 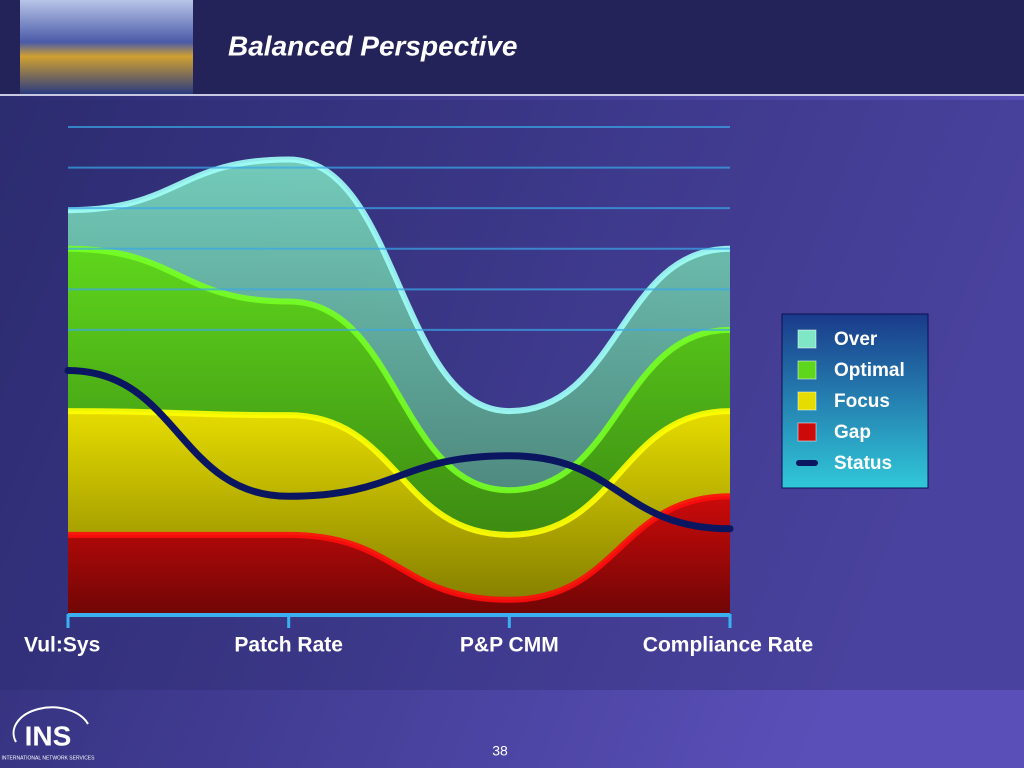 I want to click on legend-label: Focus, so click(x=862, y=401).